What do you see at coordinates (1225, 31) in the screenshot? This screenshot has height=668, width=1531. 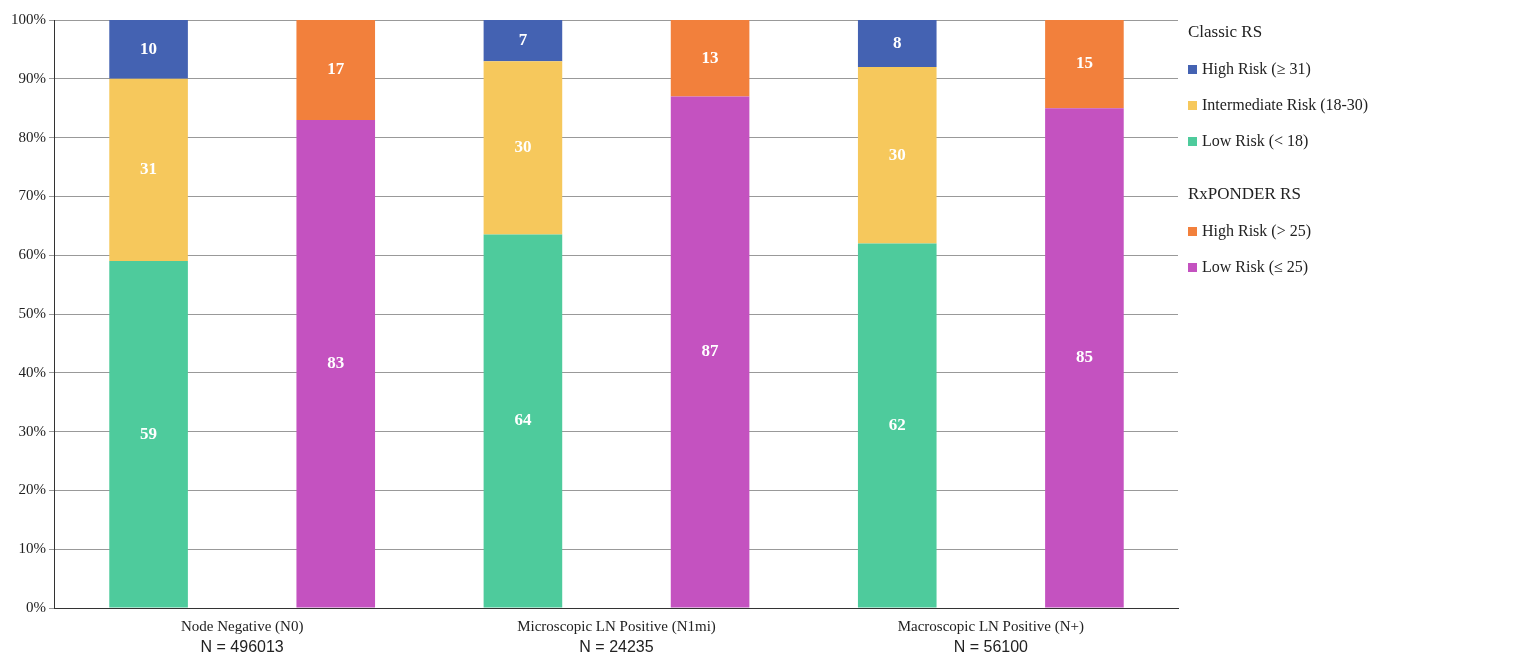 I see `text: Classic RS` at bounding box center [1225, 31].